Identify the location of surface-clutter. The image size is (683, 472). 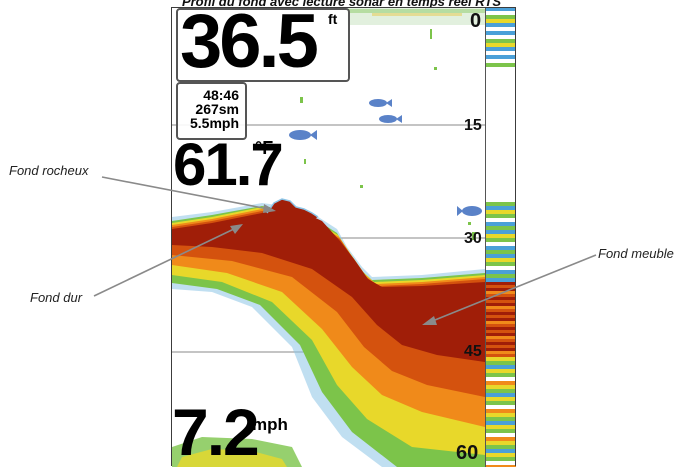
(416, 16).